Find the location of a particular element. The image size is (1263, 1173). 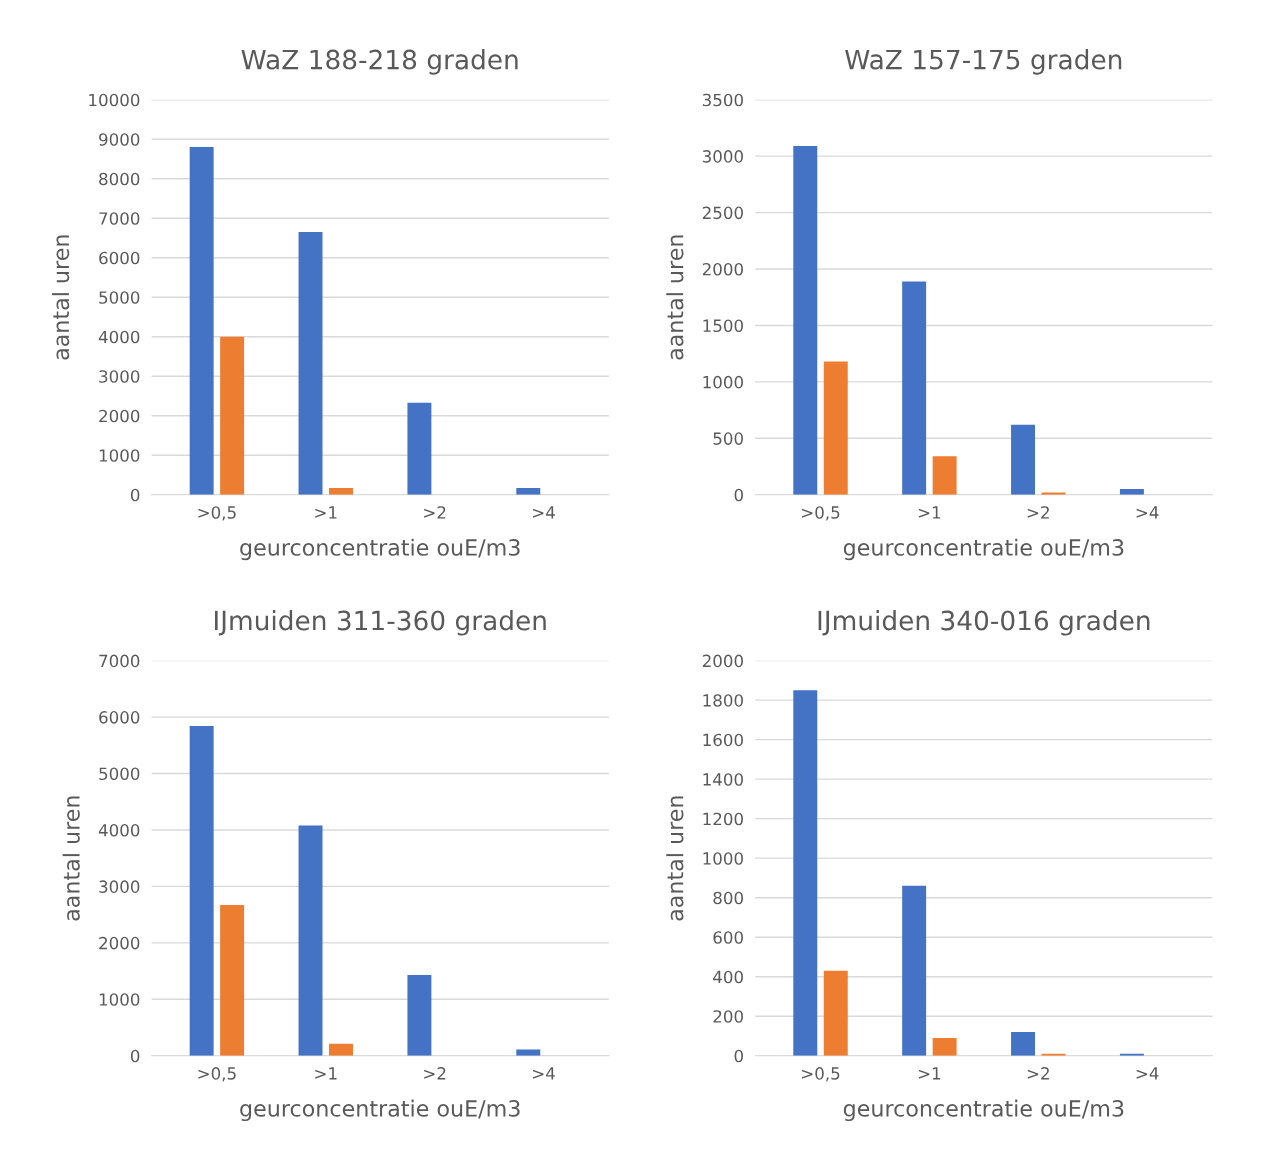

y-tick-label: 1800 is located at coordinates (723, 700).